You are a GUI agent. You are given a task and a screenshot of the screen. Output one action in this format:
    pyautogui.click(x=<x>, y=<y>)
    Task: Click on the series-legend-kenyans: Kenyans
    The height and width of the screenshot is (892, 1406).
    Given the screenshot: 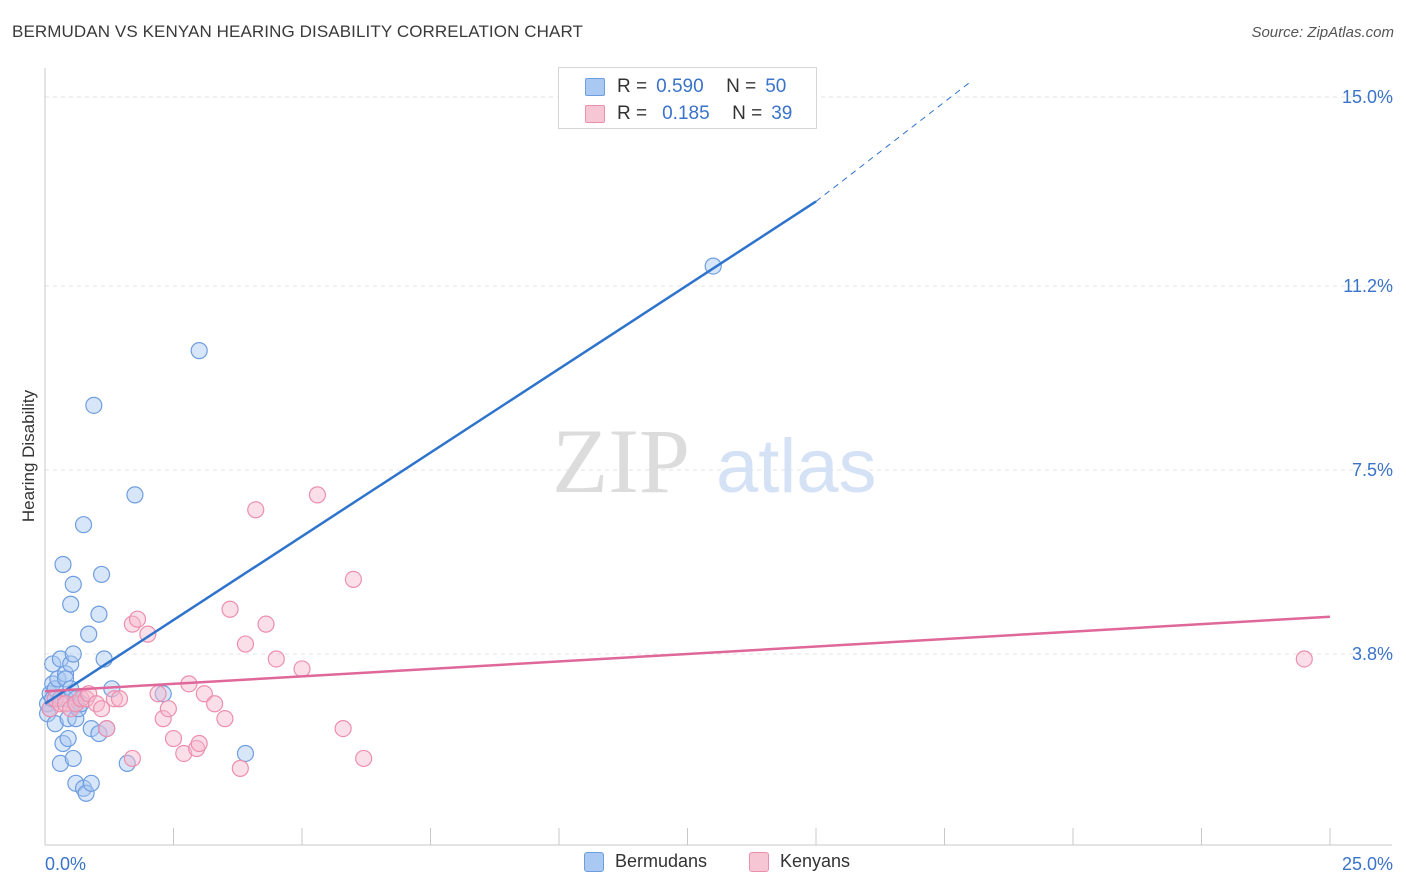 What is the action you would take?
    pyautogui.click(x=799, y=861)
    